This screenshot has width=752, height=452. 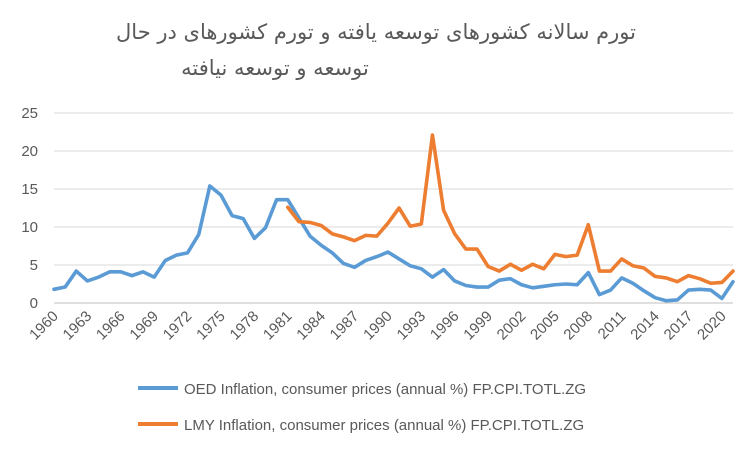 What do you see at coordinates (679, 326) in the screenshot?
I see `x-tick-label: 2017` at bounding box center [679, 326].